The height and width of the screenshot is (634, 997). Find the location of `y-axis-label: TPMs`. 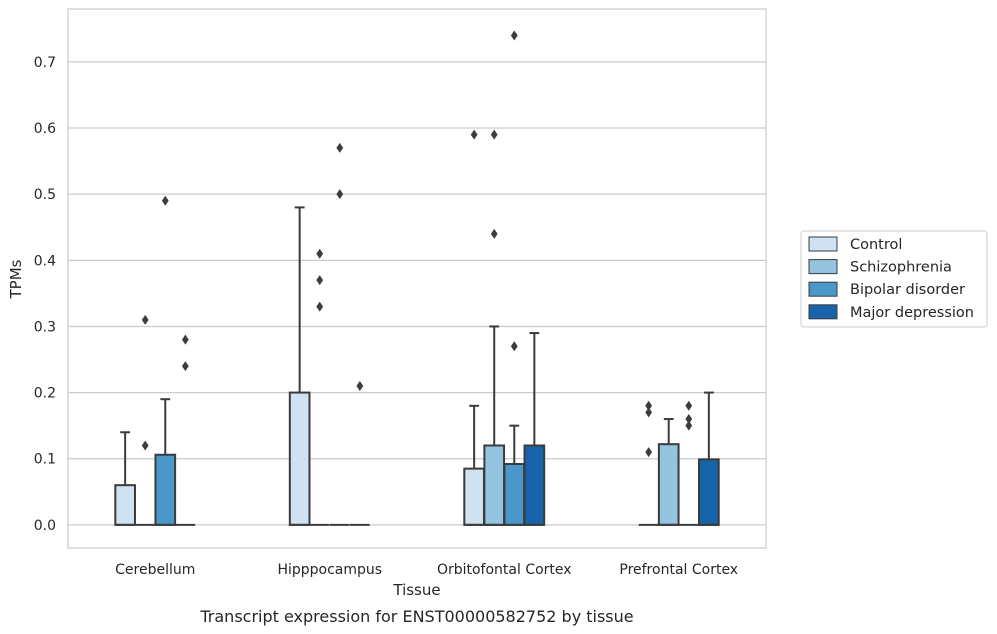

y-axis-label: TPMs is located at coordinates (16, 279).